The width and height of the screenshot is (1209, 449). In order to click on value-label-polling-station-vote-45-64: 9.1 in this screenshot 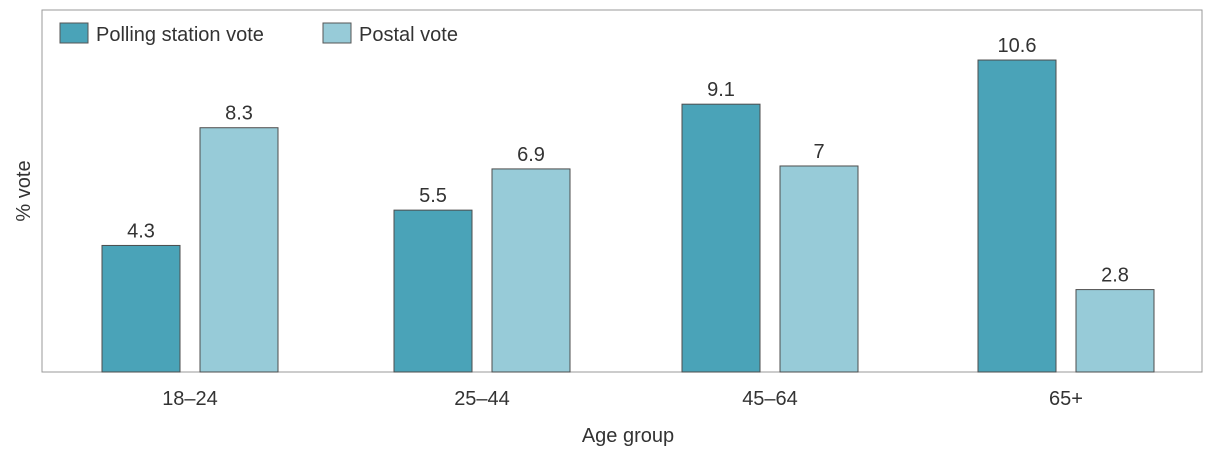, I will do `click(721, 90)`.